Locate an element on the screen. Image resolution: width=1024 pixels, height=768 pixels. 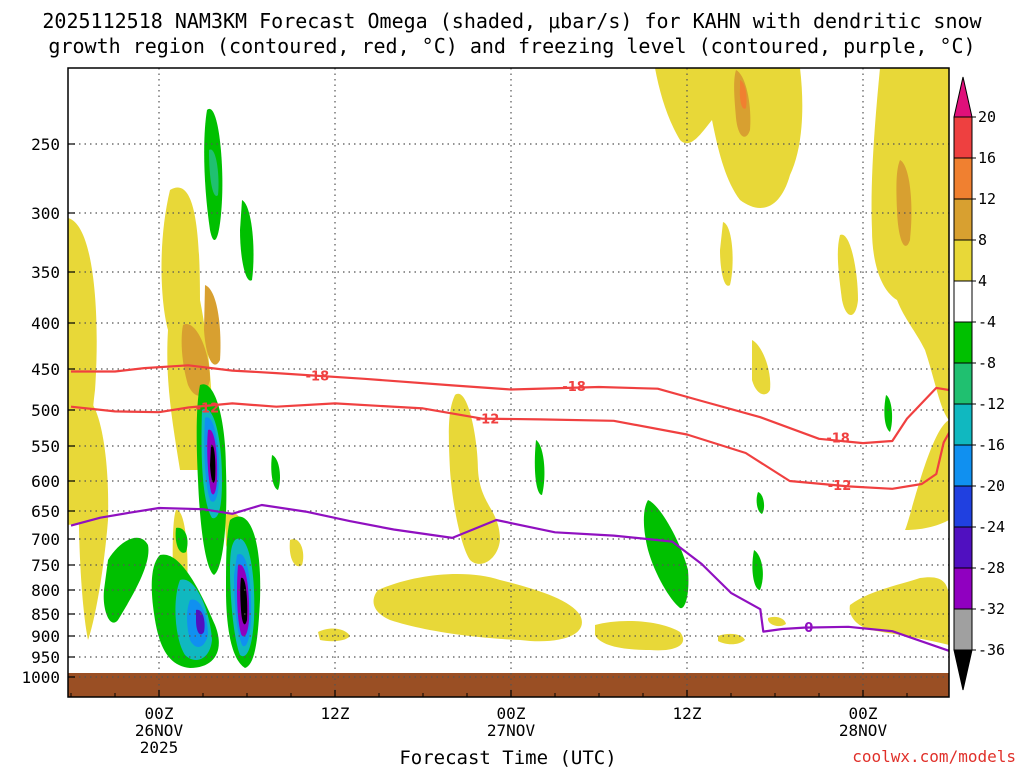
colorbar: 20 16 12 8 4 -4 -8 -12 -16 -20 -24 -28 -32 -36 is located at coordinates (979, 383).